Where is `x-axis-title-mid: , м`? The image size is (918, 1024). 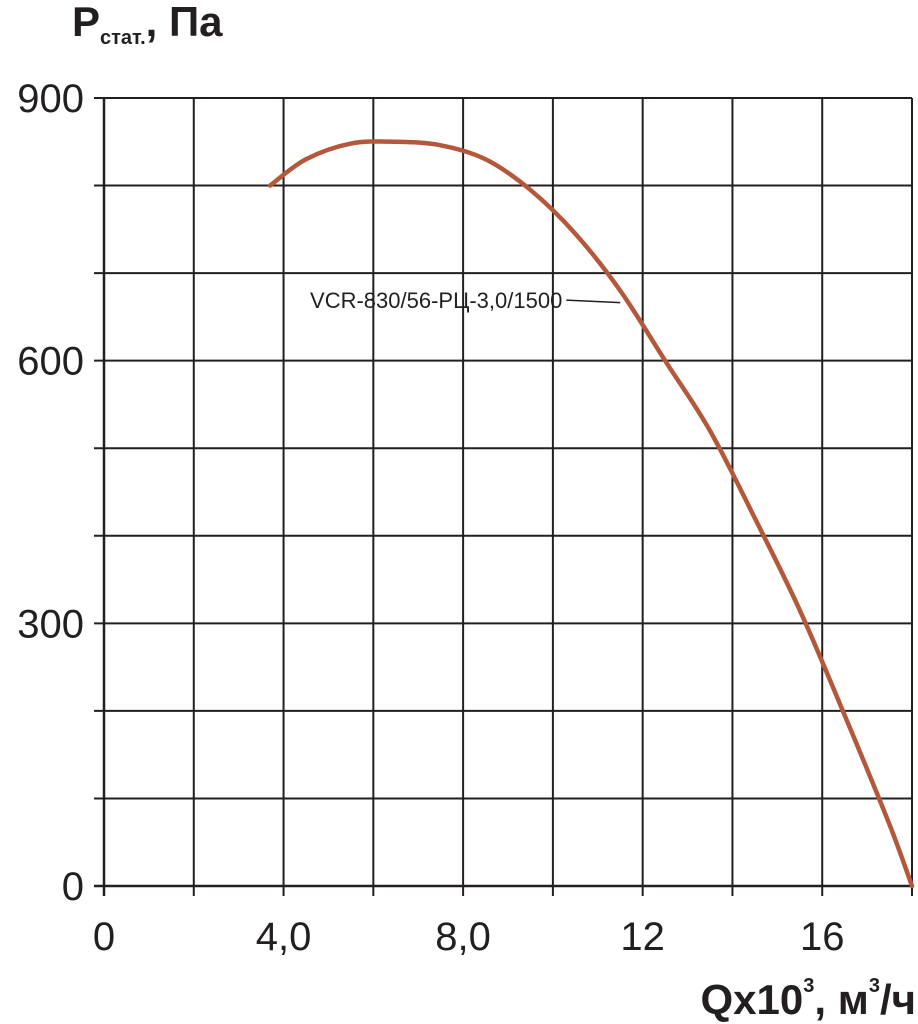
x-axis-title-mid: , м is located at coordinates (841, 999).